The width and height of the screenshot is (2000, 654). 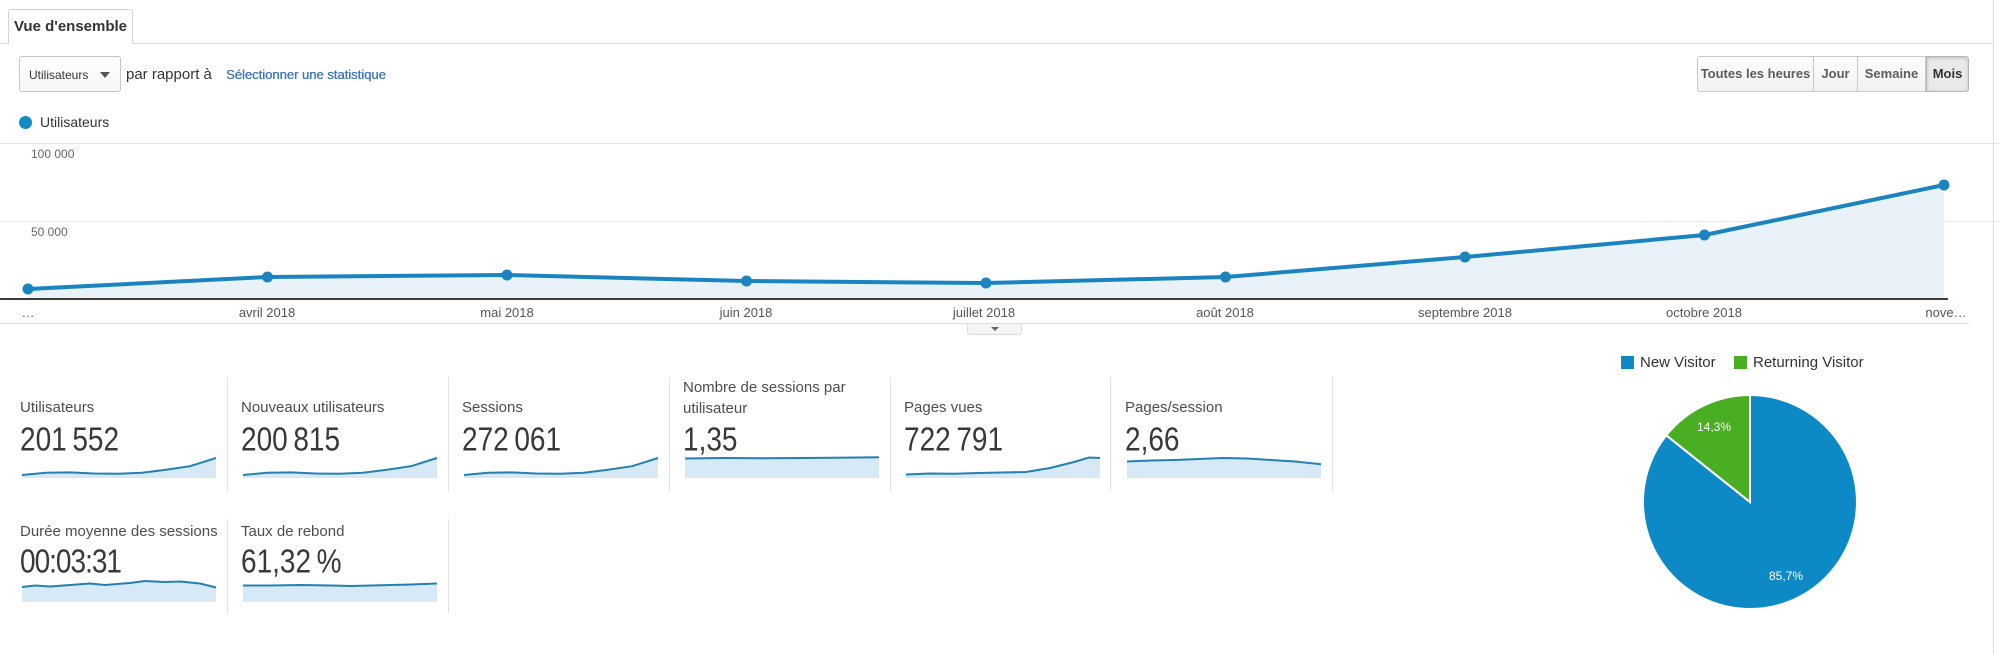 I want to click on svg-text: 85,7%, so click(x=1786, y=576).